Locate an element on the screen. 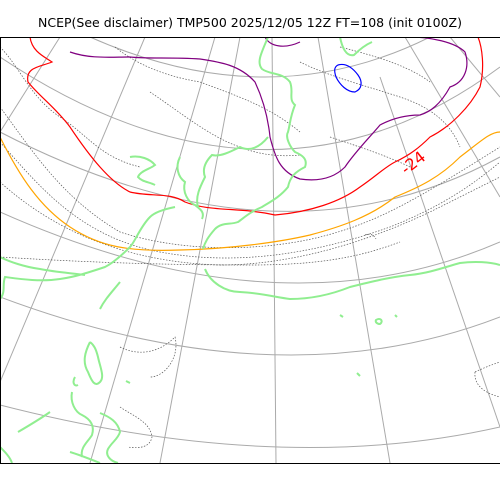  contour-label-minus-24: -24 is located at coordinates (413, 162).